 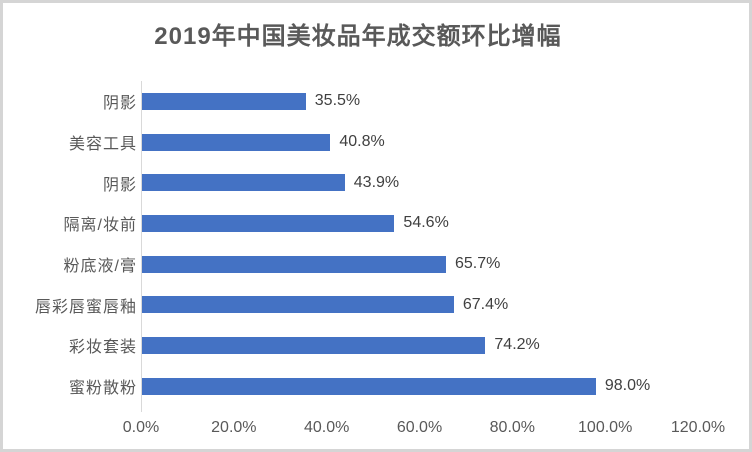 I want to click on value-label: 40.8%, so click(x=362, y=142).